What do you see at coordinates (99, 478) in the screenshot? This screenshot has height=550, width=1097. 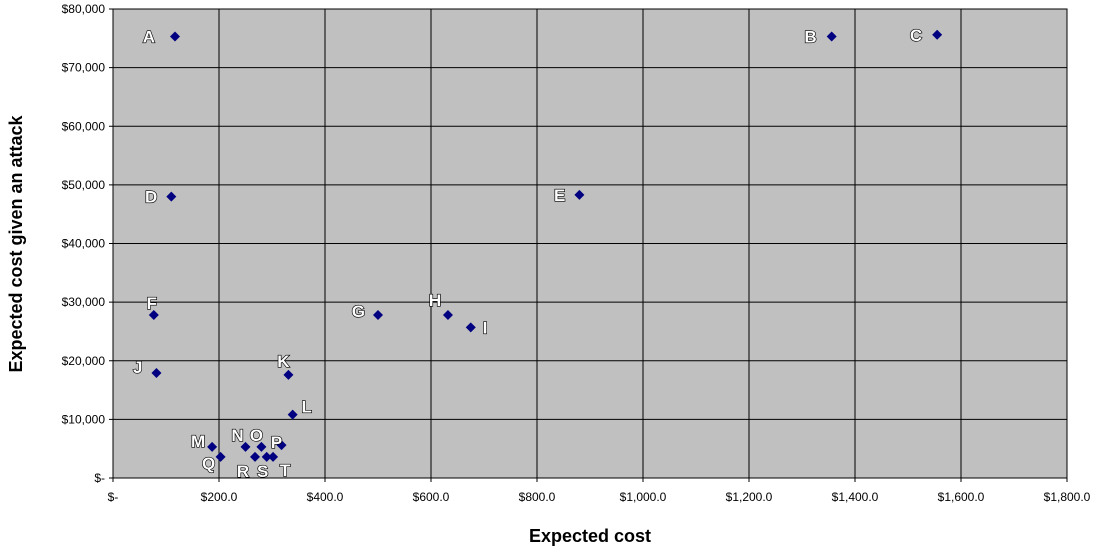 I see `y-tick-label: $-` at bounding box center [99, 478].